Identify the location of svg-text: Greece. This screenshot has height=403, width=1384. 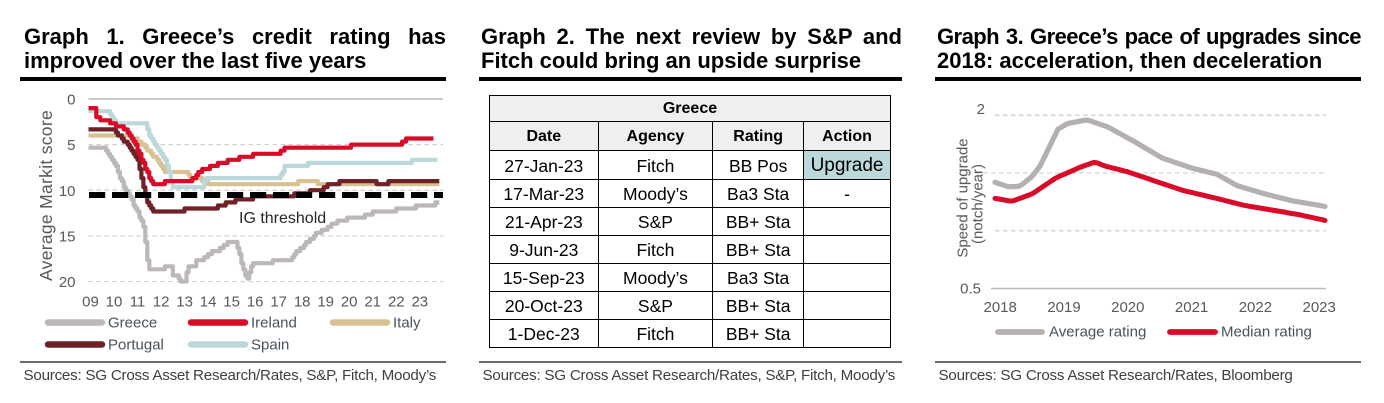
(132, 323).